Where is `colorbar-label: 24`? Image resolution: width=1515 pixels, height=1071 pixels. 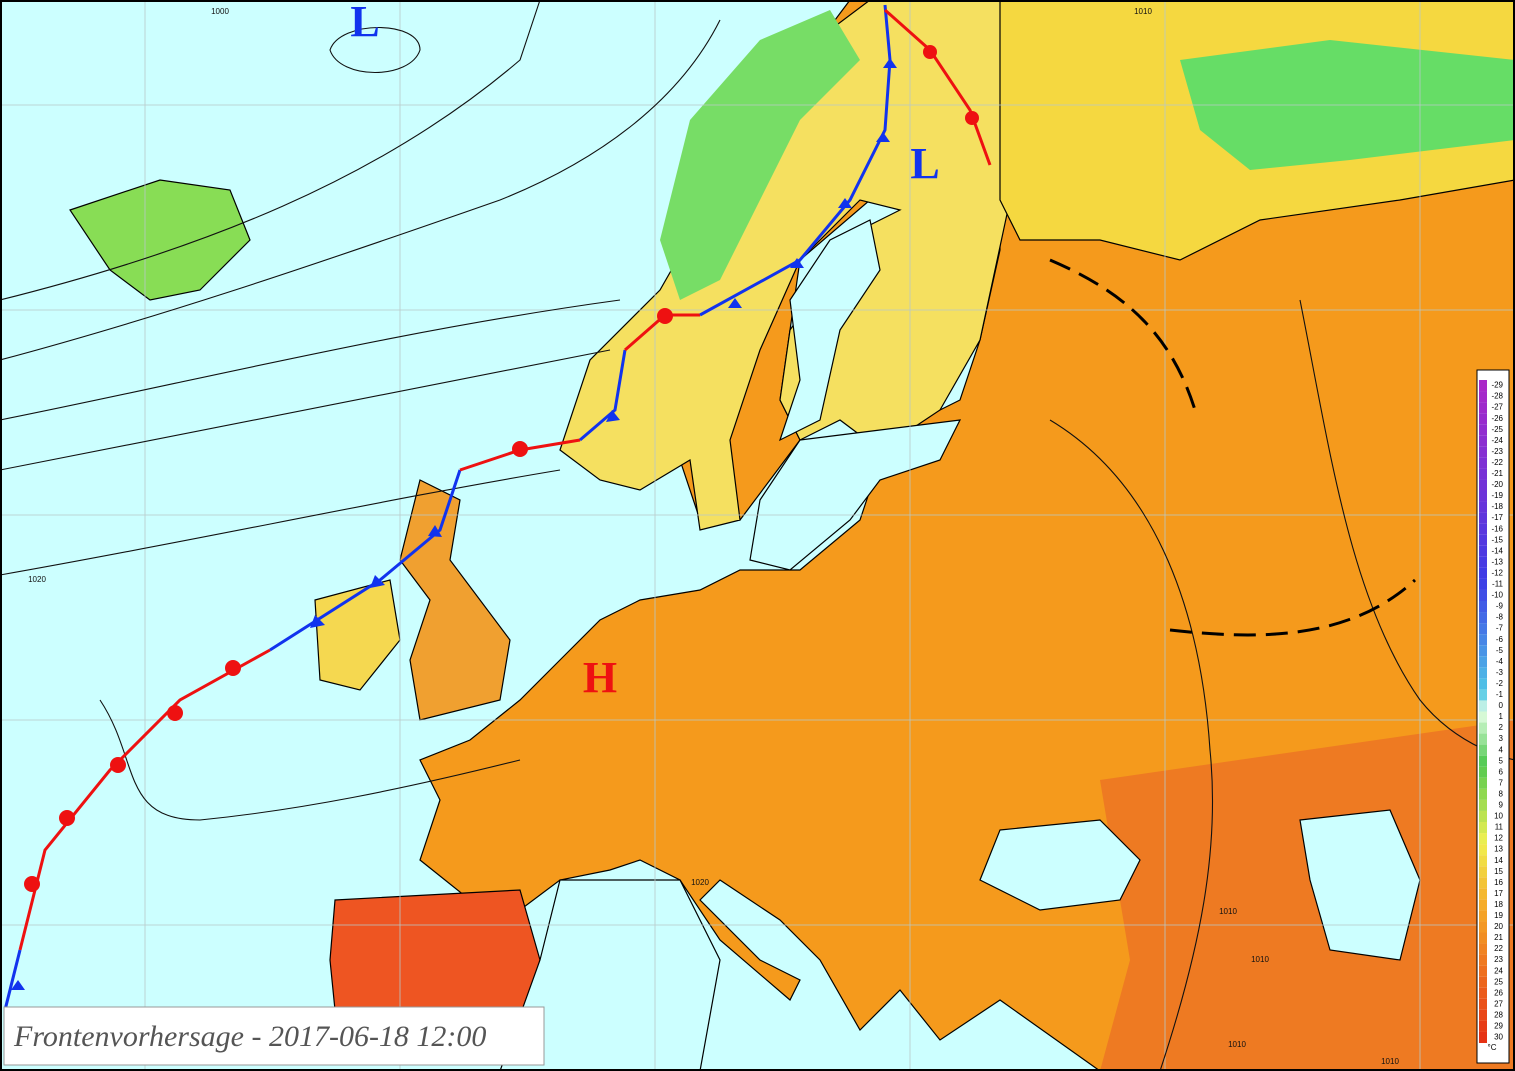
colorbar-label: 24 is located at coordinates (1498, 970).